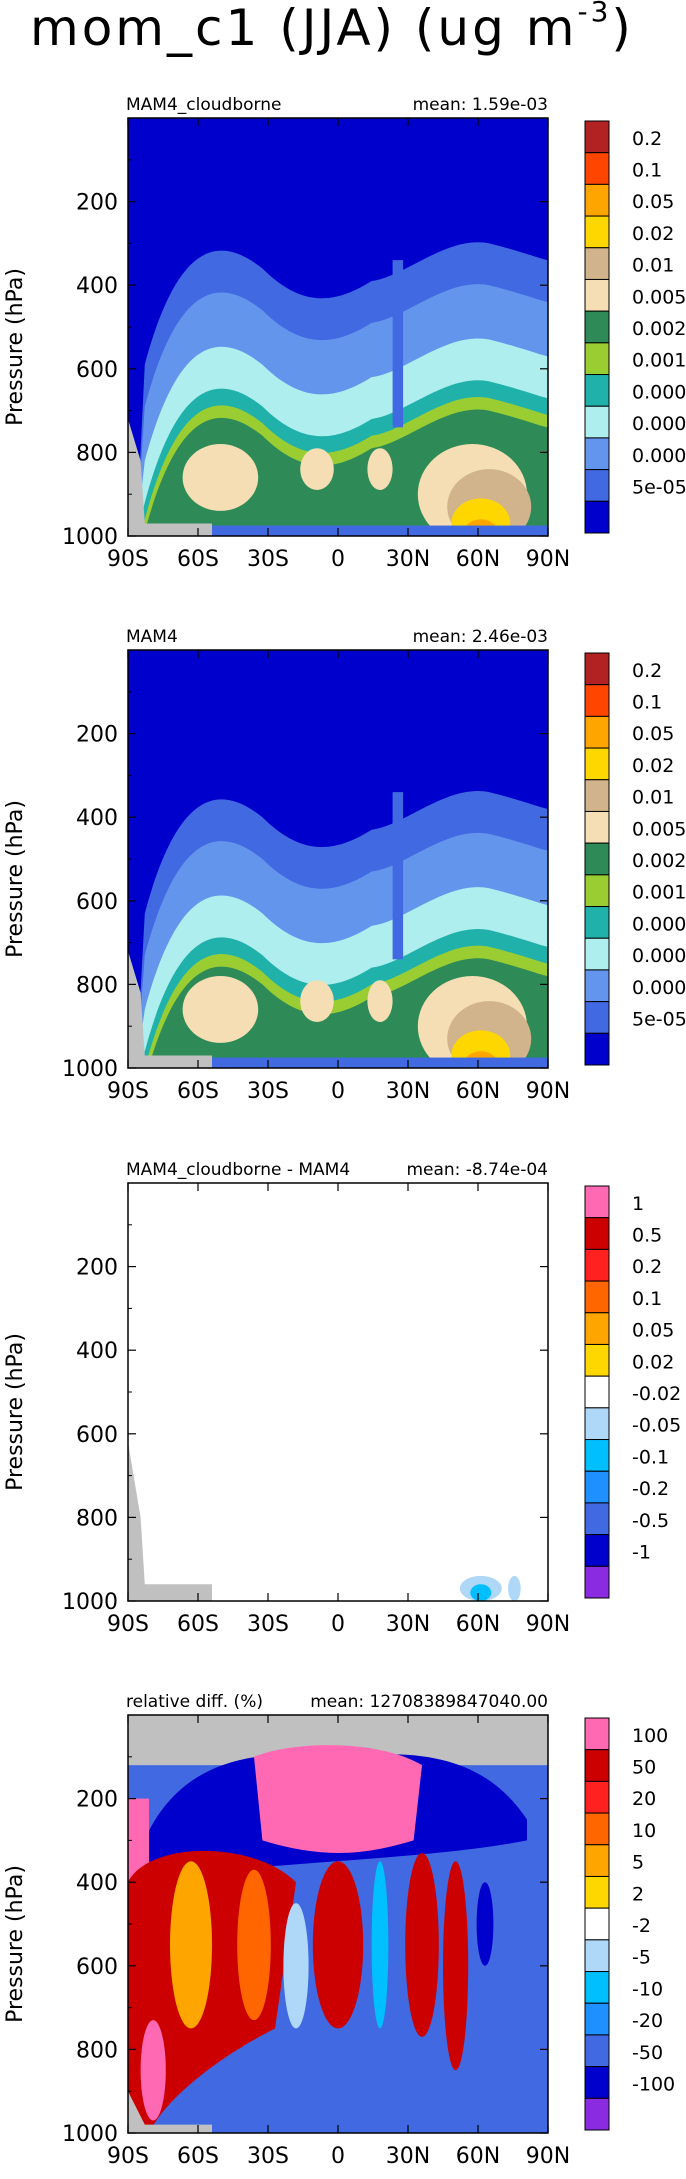 This screenshot has height=2179, width=686. Describe the element at coordinates (268, 1624) in the screenshot. I see `x-tick-label: 30S` at that location.